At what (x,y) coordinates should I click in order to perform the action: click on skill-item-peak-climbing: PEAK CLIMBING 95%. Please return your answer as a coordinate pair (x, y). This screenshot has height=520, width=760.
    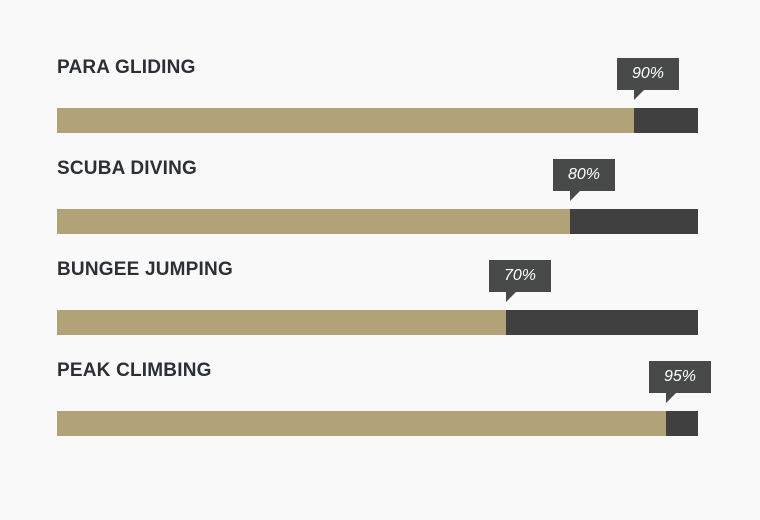
    Looking at the image, I should click on (377, 400).